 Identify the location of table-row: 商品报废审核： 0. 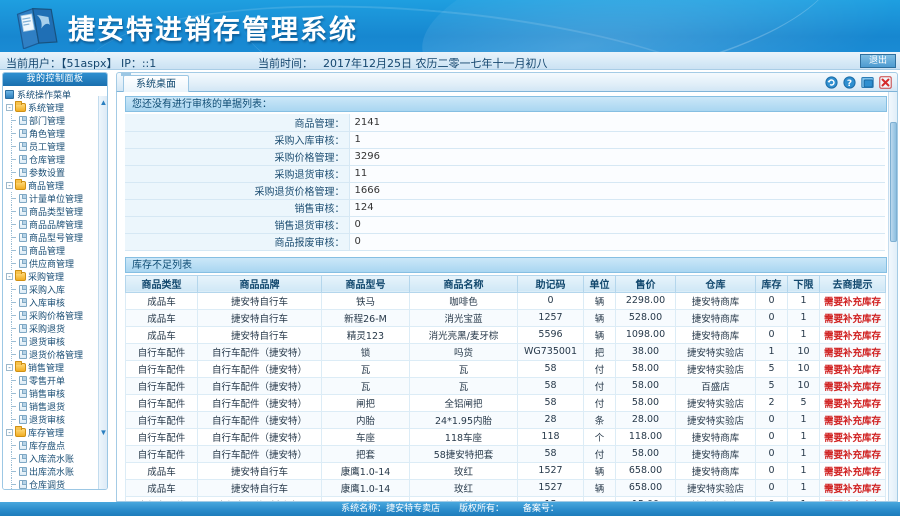
(505, 242).